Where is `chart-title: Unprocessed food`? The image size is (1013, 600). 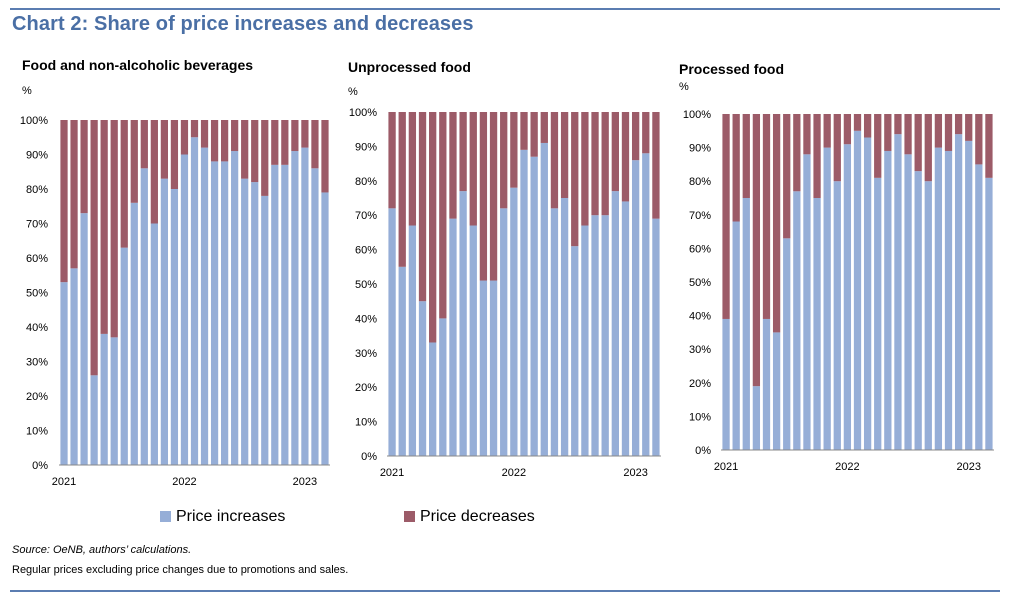
chart-title: Unprocessed food is located at coordinates (409, 67).